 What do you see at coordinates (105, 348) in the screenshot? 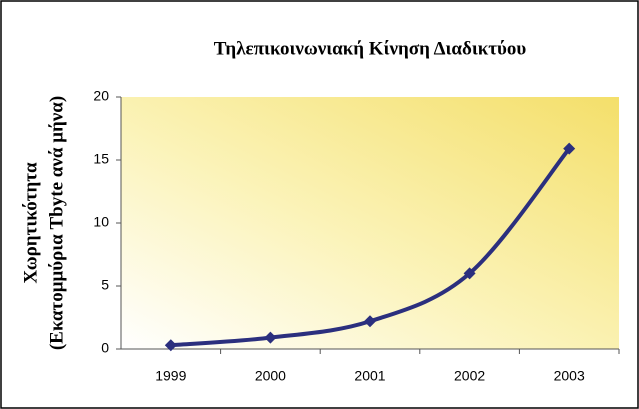
I see `y-tick-label: 0` at bounding box center [105, 348].